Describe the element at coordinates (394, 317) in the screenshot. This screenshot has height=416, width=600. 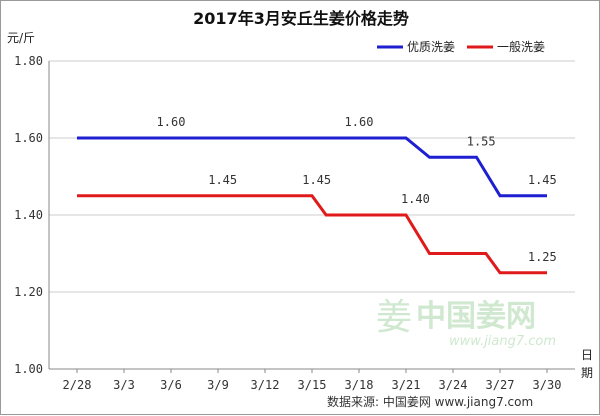
I see `watermark-logo: 姜` at that location.